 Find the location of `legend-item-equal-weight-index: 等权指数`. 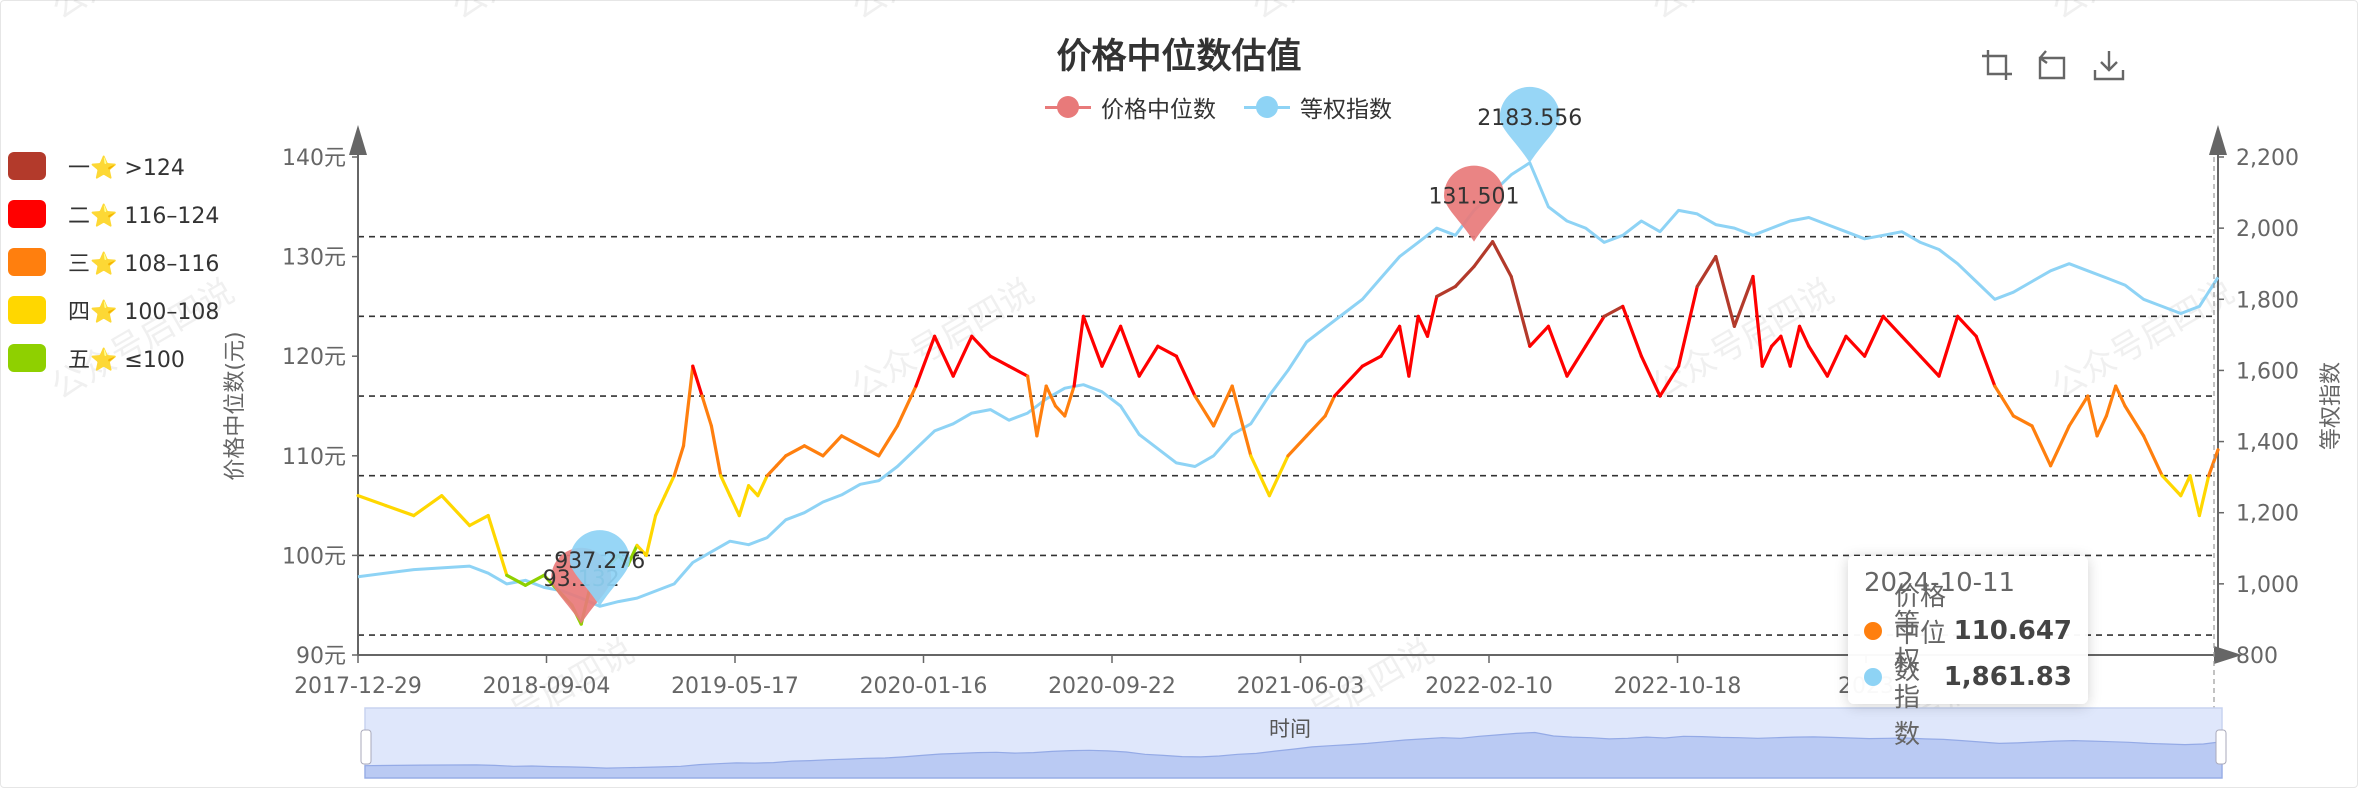

legend-item-equal-weight-index: 等权指数 is located at coordinates (1318, 107).